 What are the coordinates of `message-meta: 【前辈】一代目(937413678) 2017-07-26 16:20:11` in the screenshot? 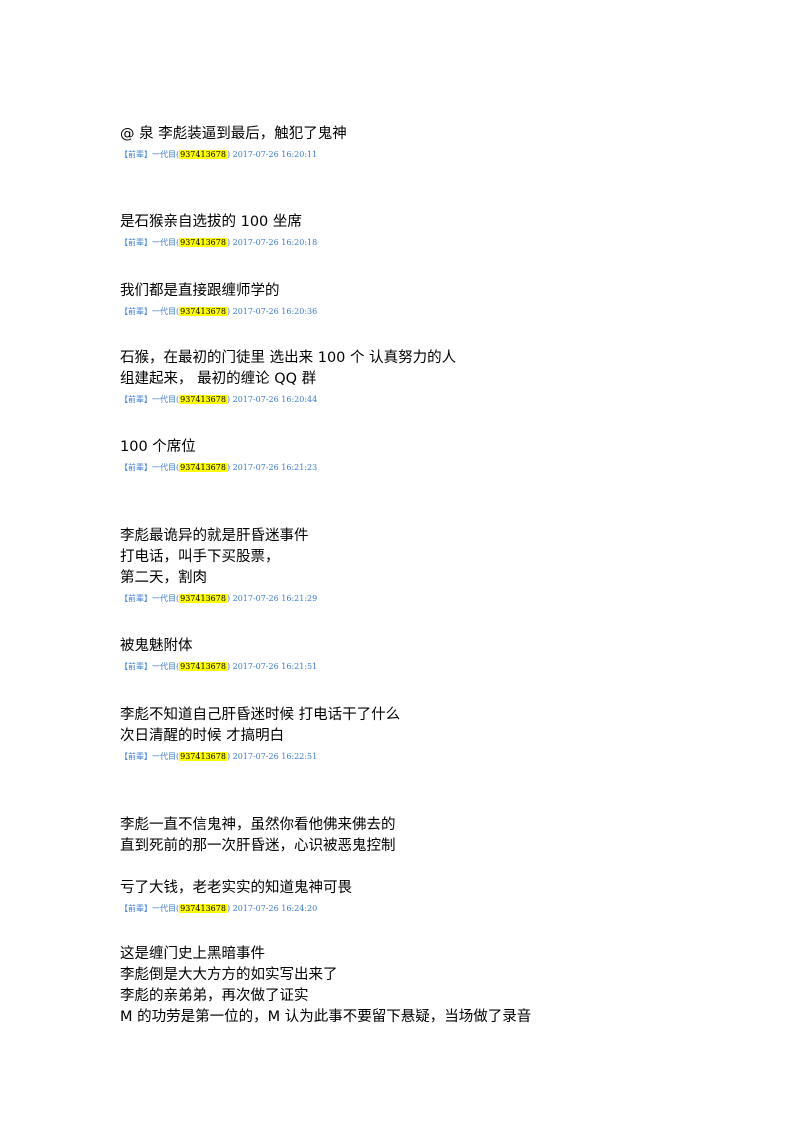 It's located at (219, 154).